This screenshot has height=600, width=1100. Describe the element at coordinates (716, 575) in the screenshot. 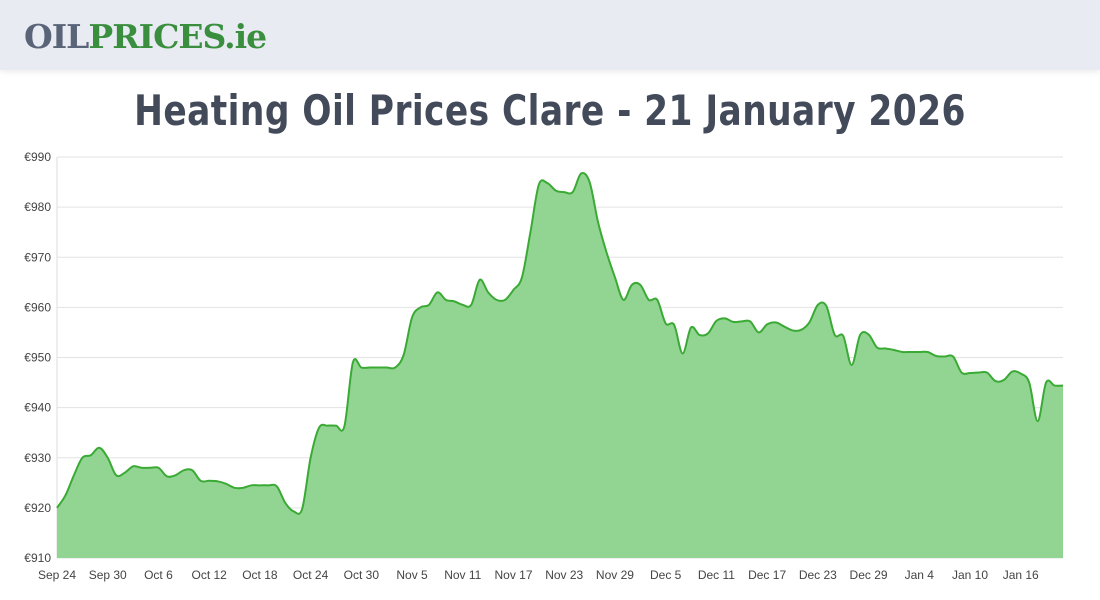

I see `x-tick-label: Dec 11` at that location.